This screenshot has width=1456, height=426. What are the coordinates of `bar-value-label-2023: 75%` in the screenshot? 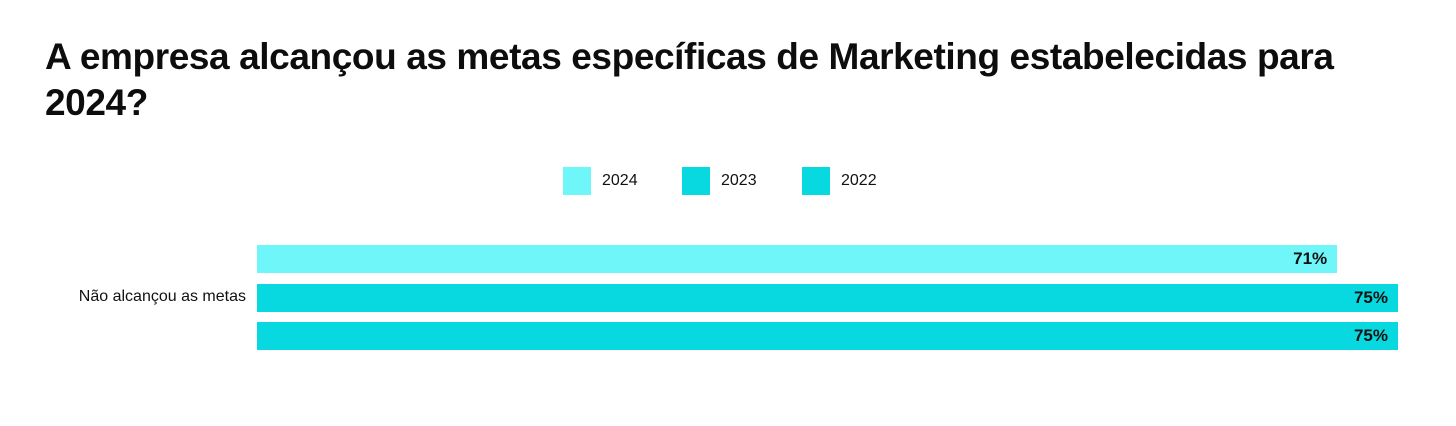 It's located at (1370, 297).